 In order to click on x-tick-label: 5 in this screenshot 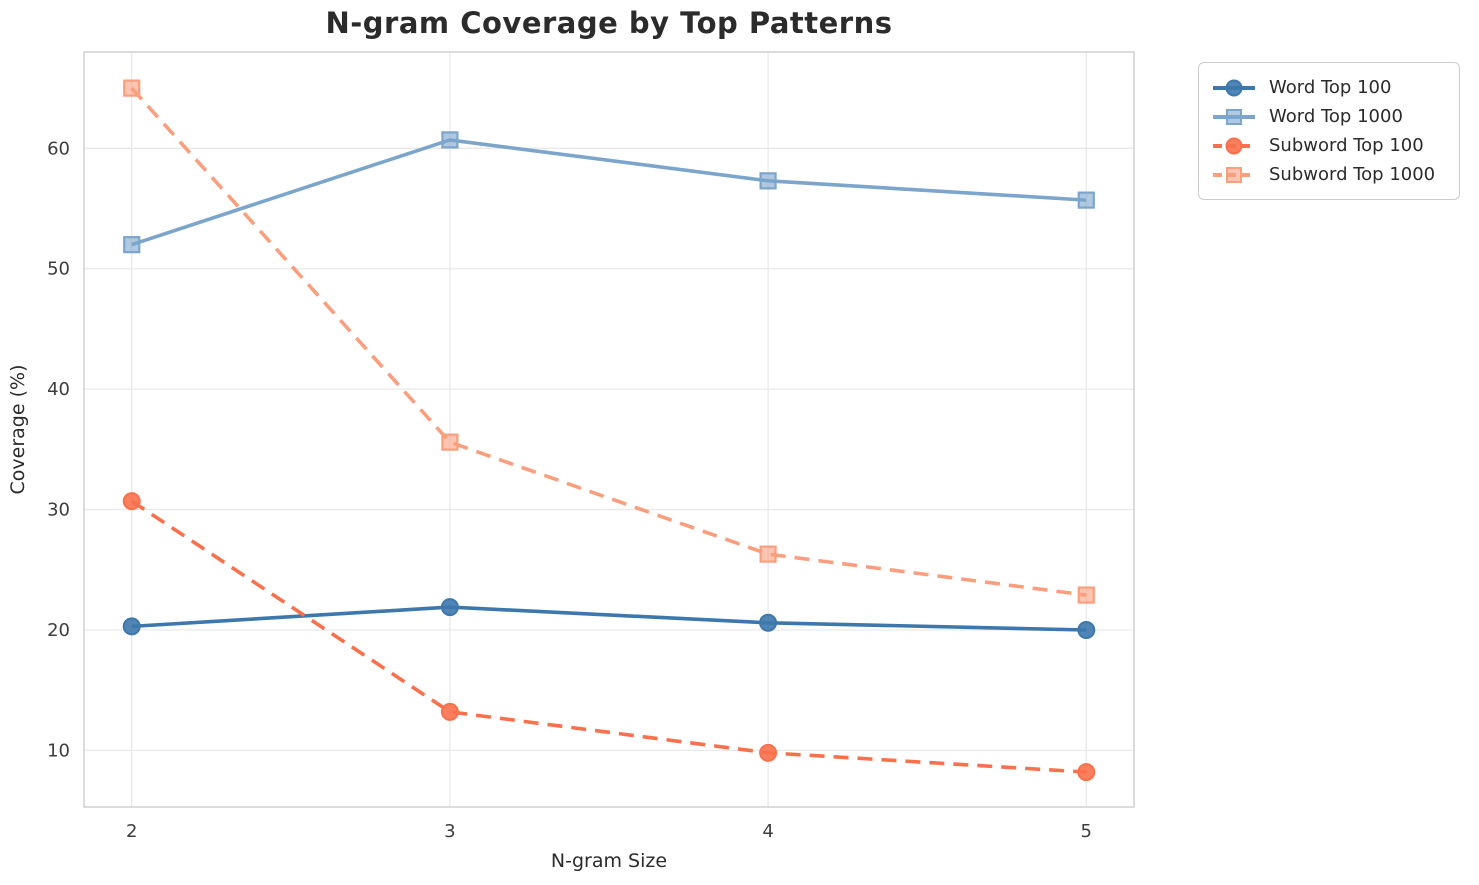, I will do `click(1086, 831)`.